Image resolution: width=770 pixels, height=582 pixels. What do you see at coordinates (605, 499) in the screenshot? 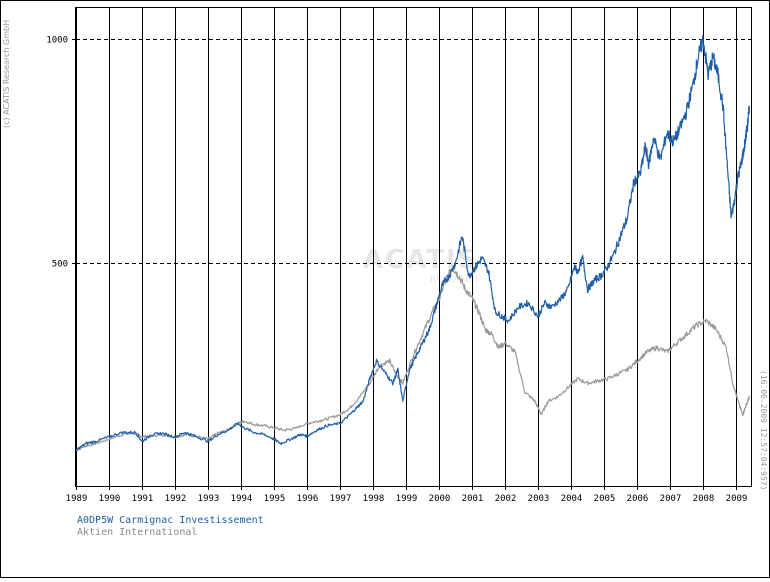
I see `x-tick-label: 2005` at bounding box center [605, 499].